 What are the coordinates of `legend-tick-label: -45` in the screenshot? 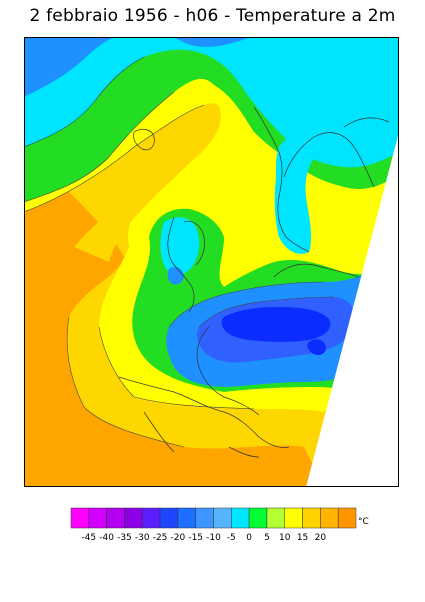 It's located at (88, 538).